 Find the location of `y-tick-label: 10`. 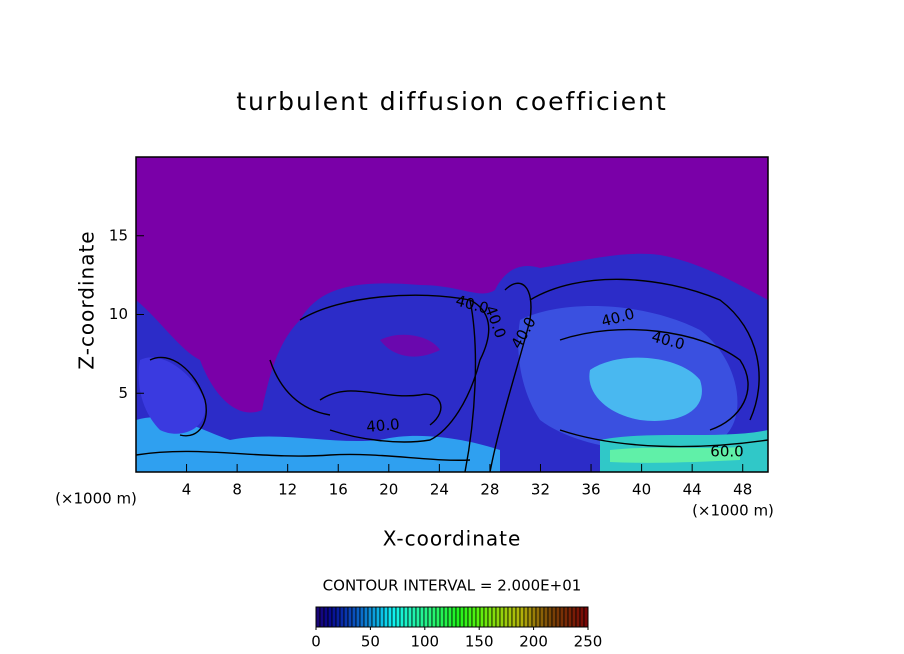

y-tick-label: 10 is located at coordinates (118, 314).